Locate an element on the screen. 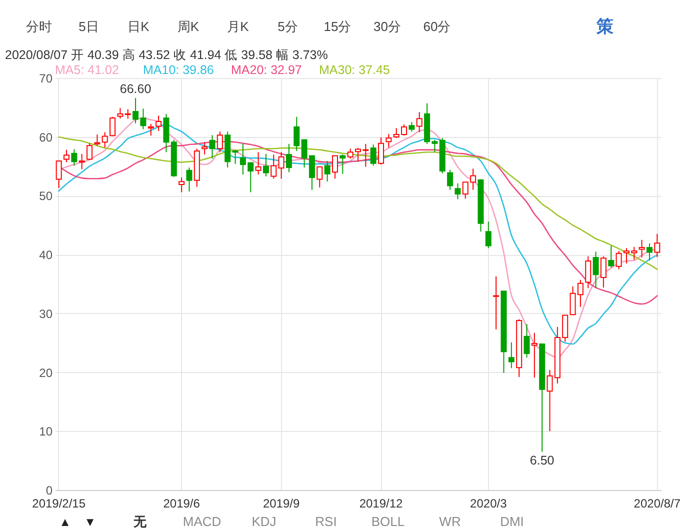 Image resolution: width=683 pixels, height=530 pixels. x-tick-label: 2019/12 is located at coordinates (381, 503).